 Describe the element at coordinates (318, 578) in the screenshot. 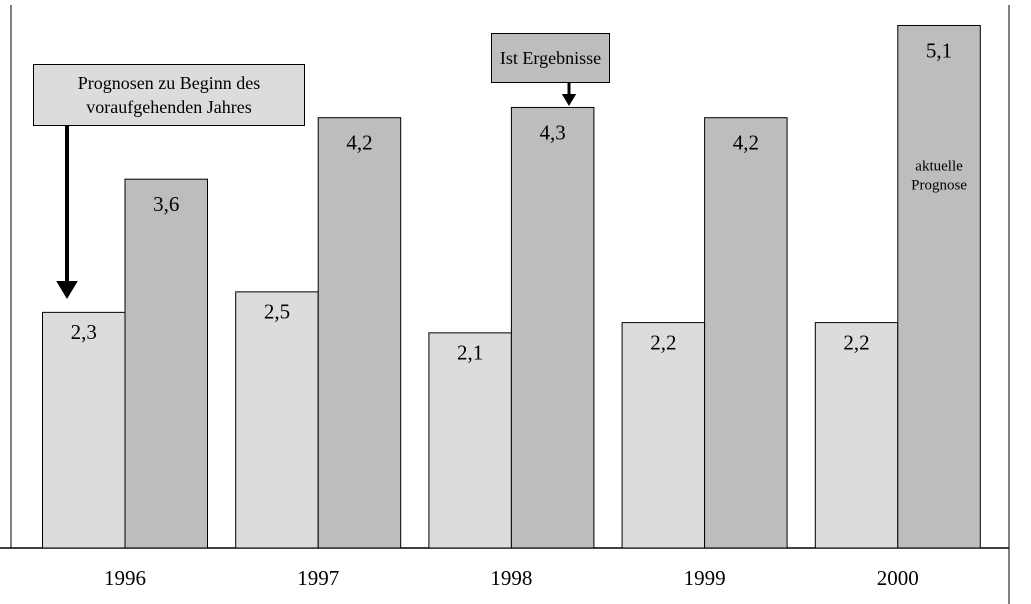

I see `x-tick-label: 1997` at that location.